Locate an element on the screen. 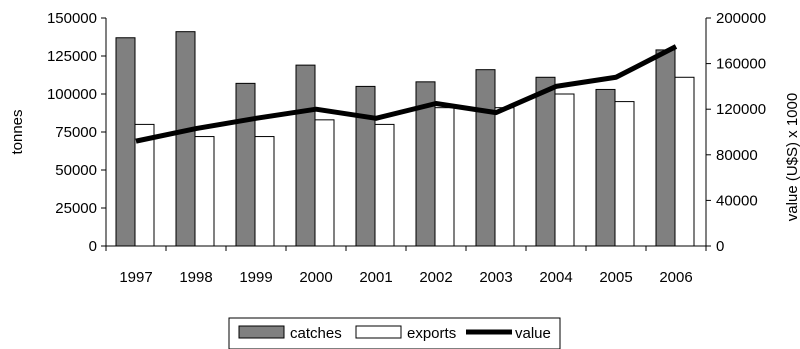 The height and width of the screenshot is (349, 800). y2-tick-label: 40000 is located at coordinates (737, 200).